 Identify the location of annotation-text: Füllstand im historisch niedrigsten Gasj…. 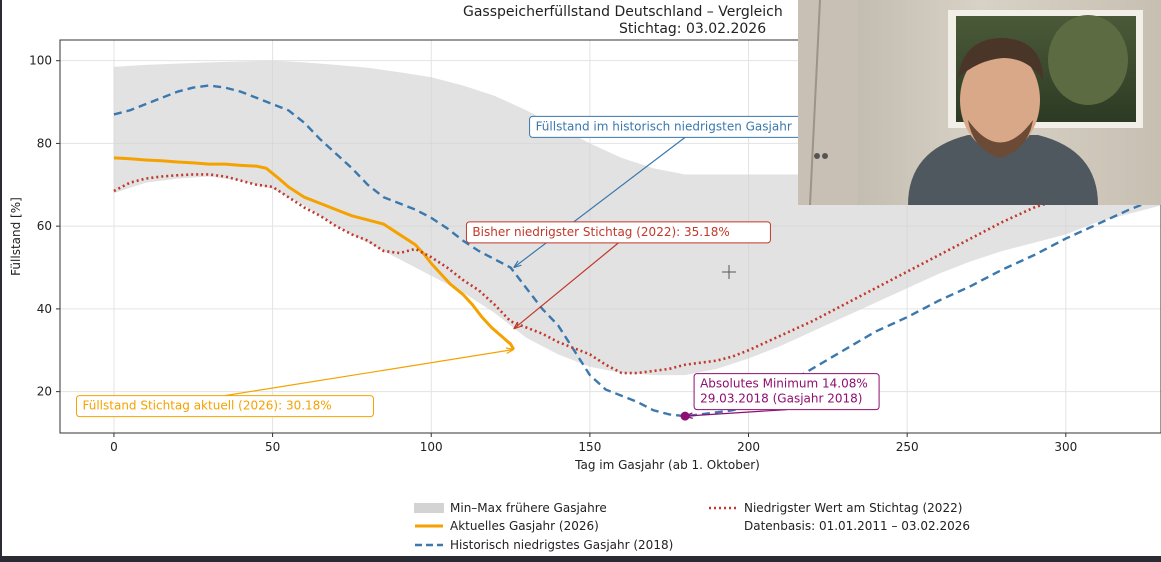
(664, 126).